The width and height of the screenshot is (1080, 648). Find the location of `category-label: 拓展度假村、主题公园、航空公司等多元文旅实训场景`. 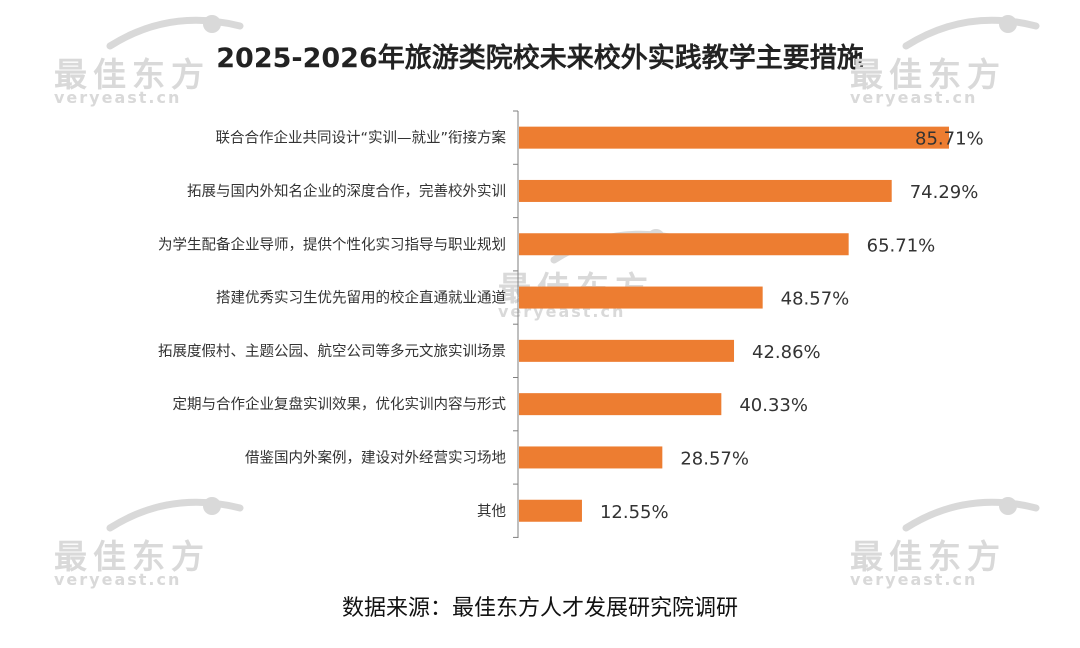

category-label: 拓展度假村、主题公园、航空公司等多元文旅实训场景 is located at coordinates (332, 351).